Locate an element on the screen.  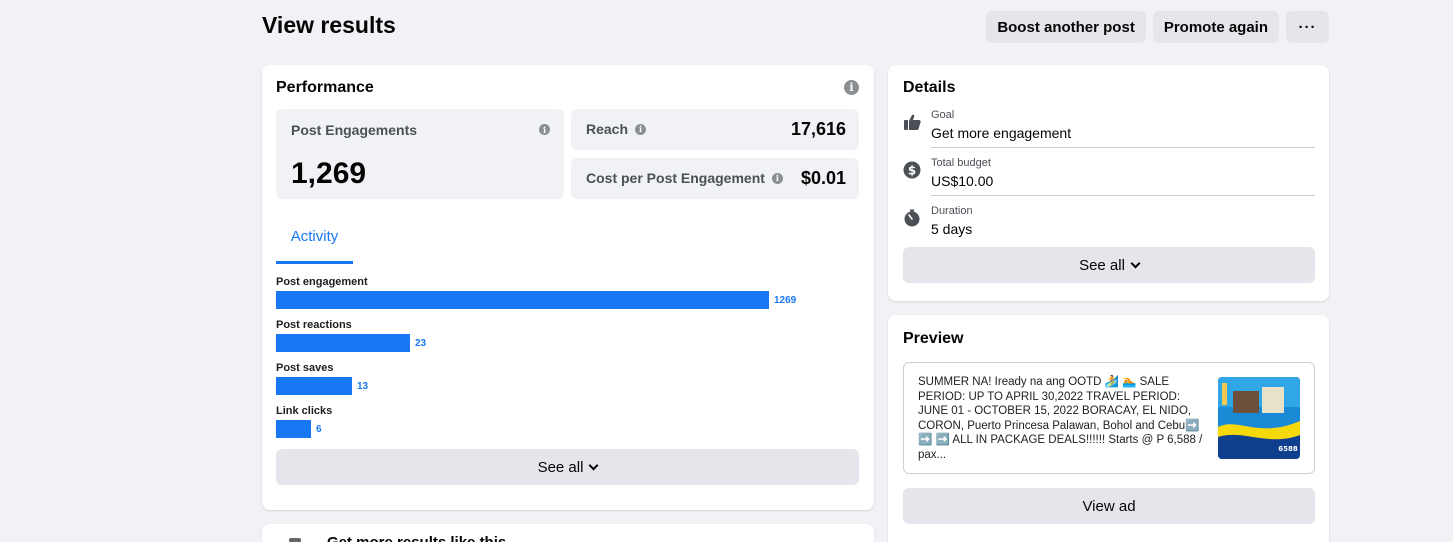
page-title: View results is located at coordinates (329, 25).